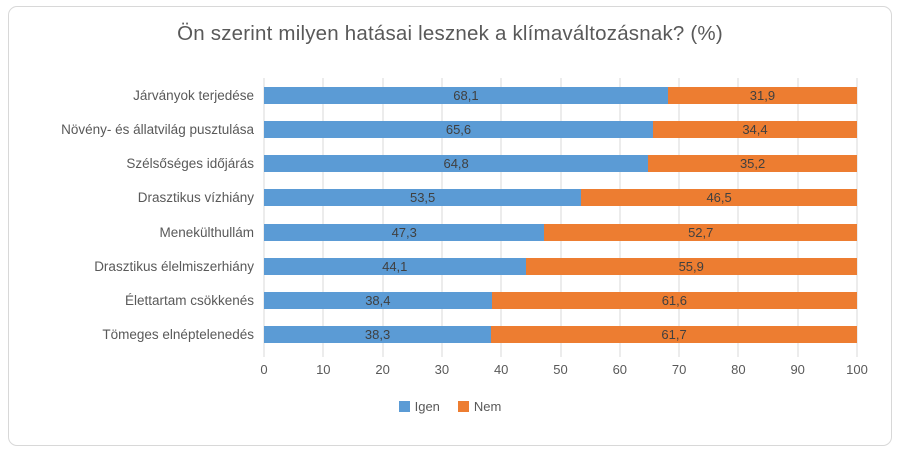 Image resolution: width=900 pixels, height=459 pixels. I want to click on bar-value-label: 38,3, so click(377, 335).